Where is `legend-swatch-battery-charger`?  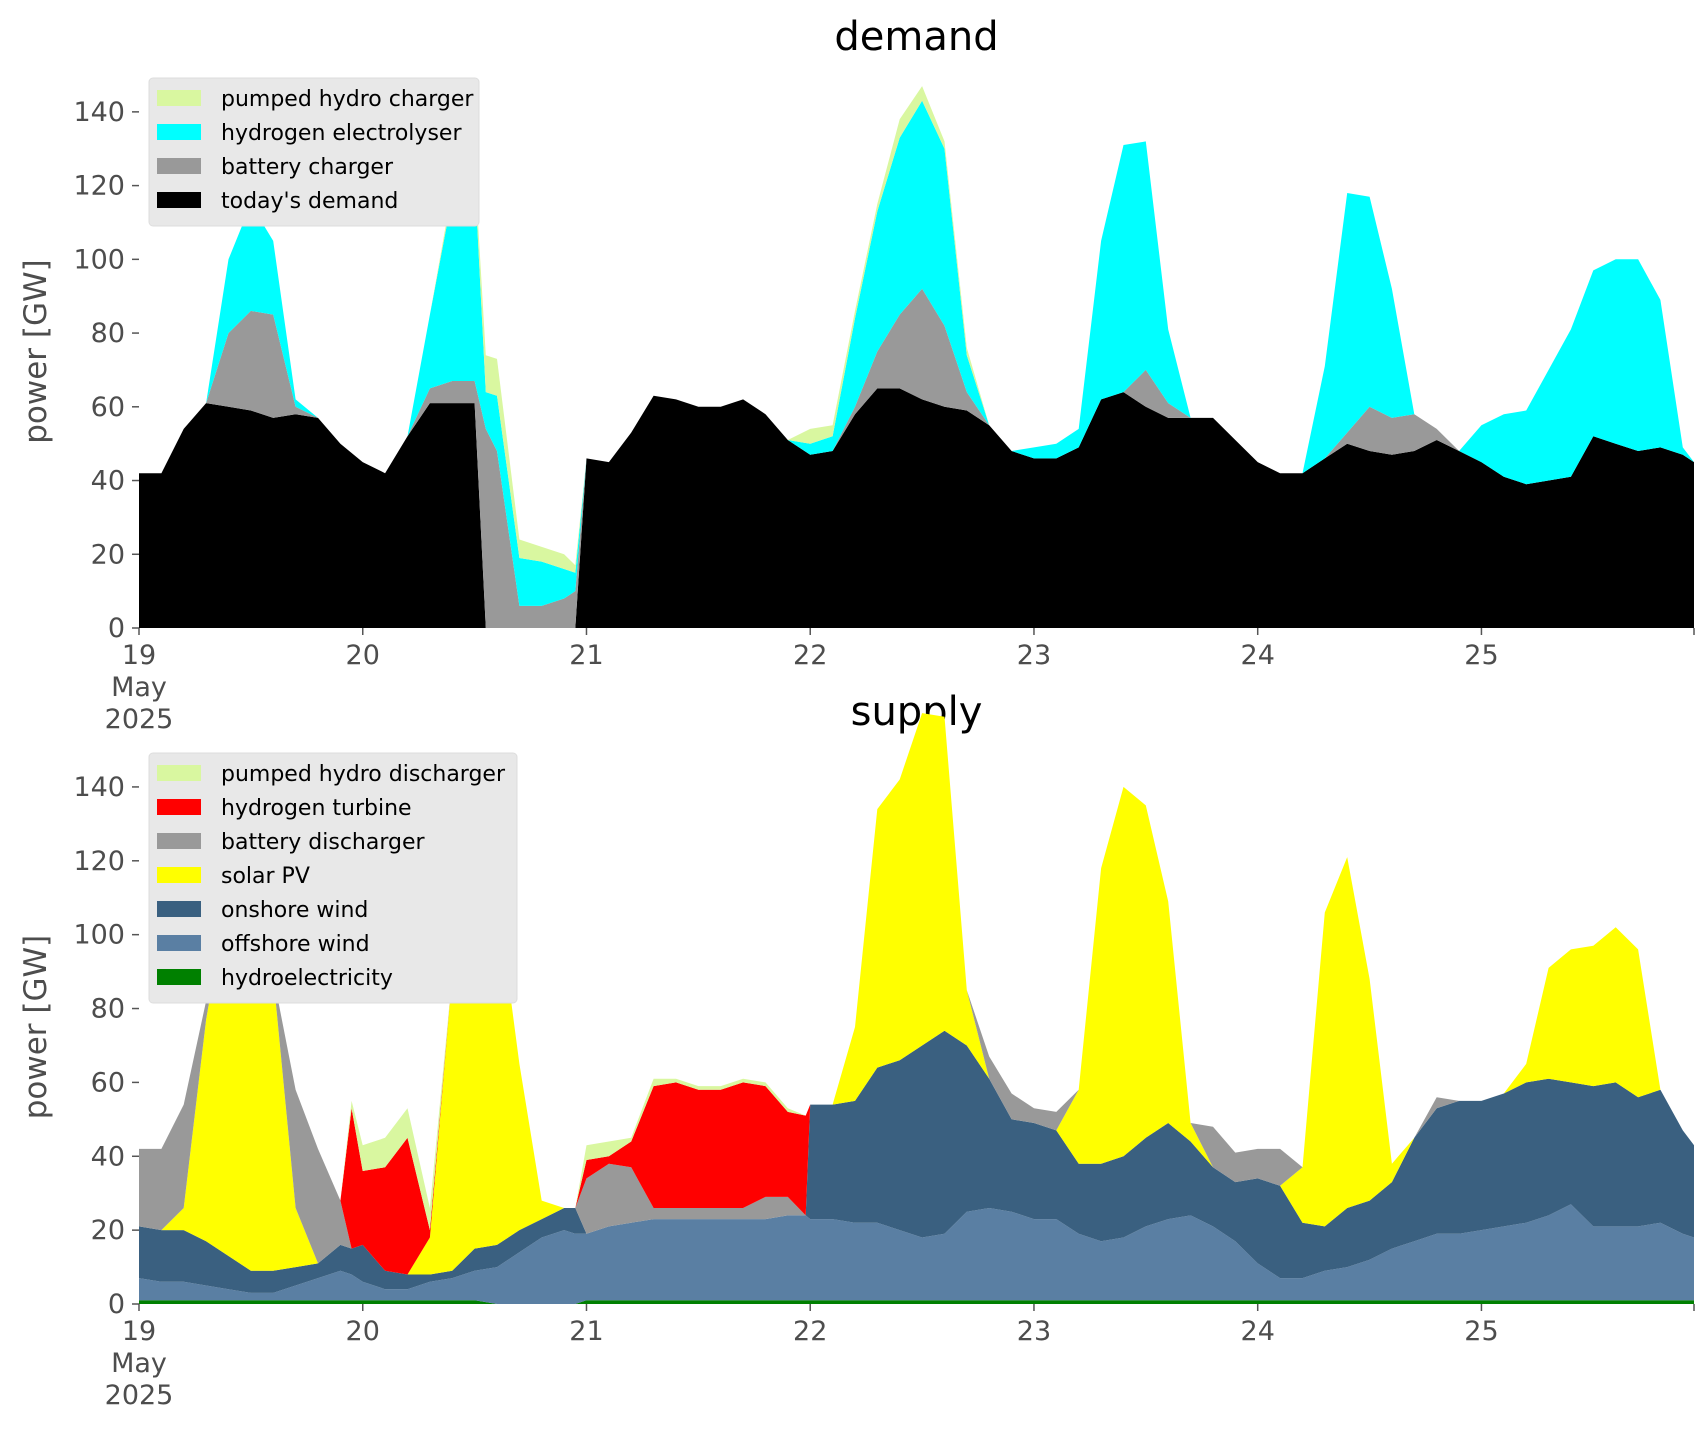 legend-swatch-battery-charger is located at coordinates (179, 166).